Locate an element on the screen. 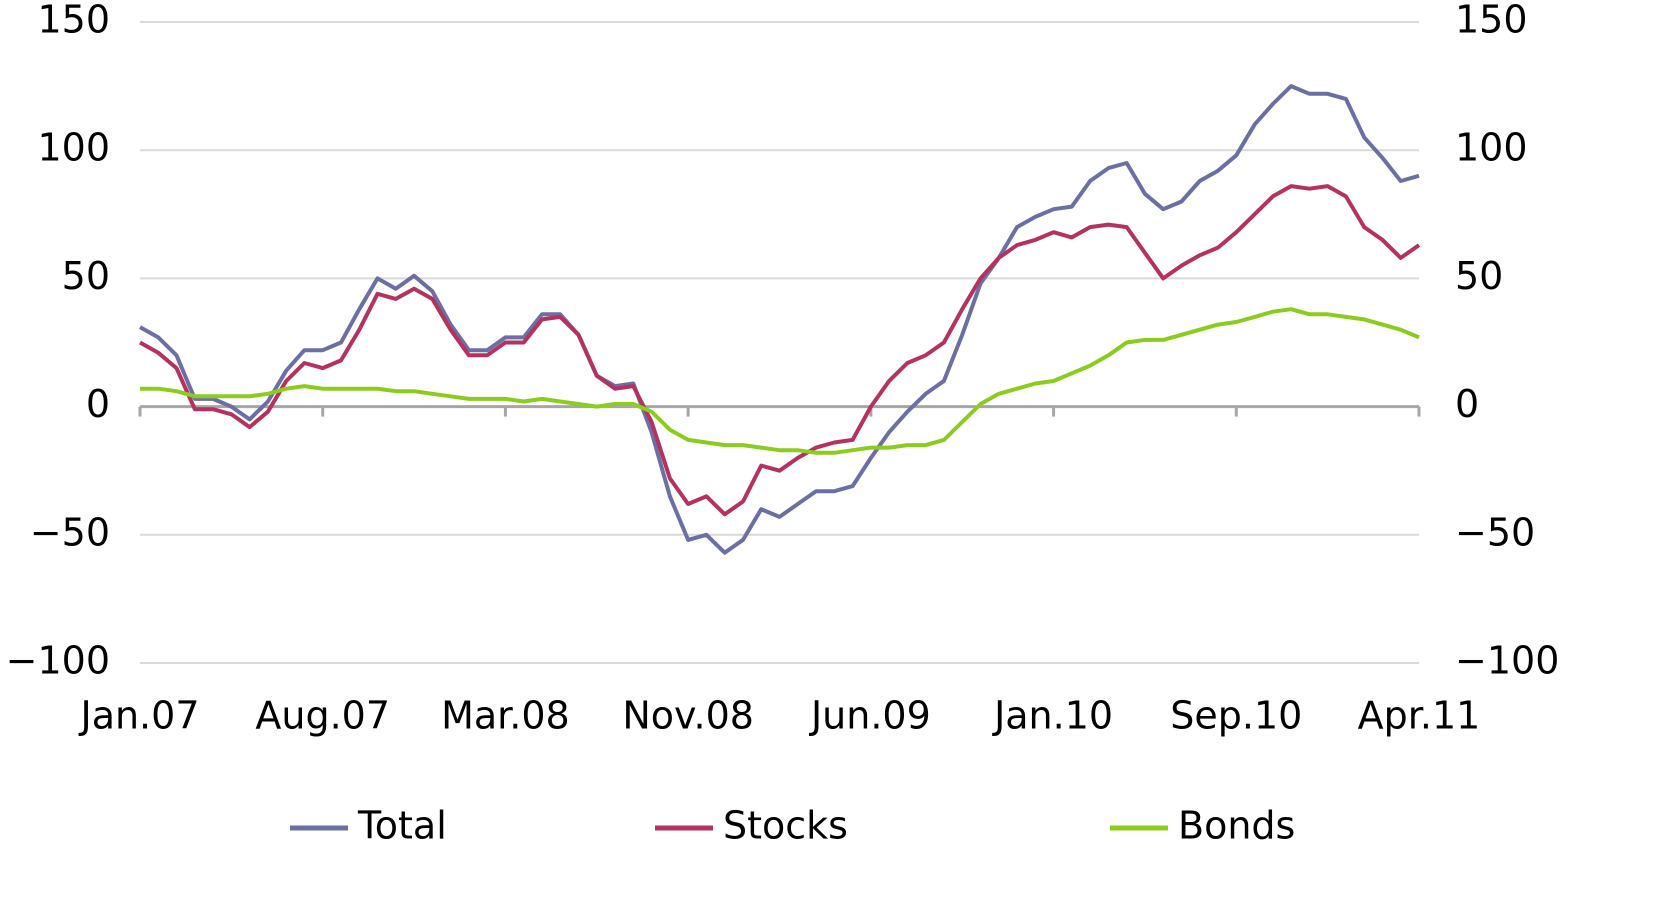 This screenshot has width=1669, height=905. x-tick-label: Jan.07 is located at coordinates (138, 716).